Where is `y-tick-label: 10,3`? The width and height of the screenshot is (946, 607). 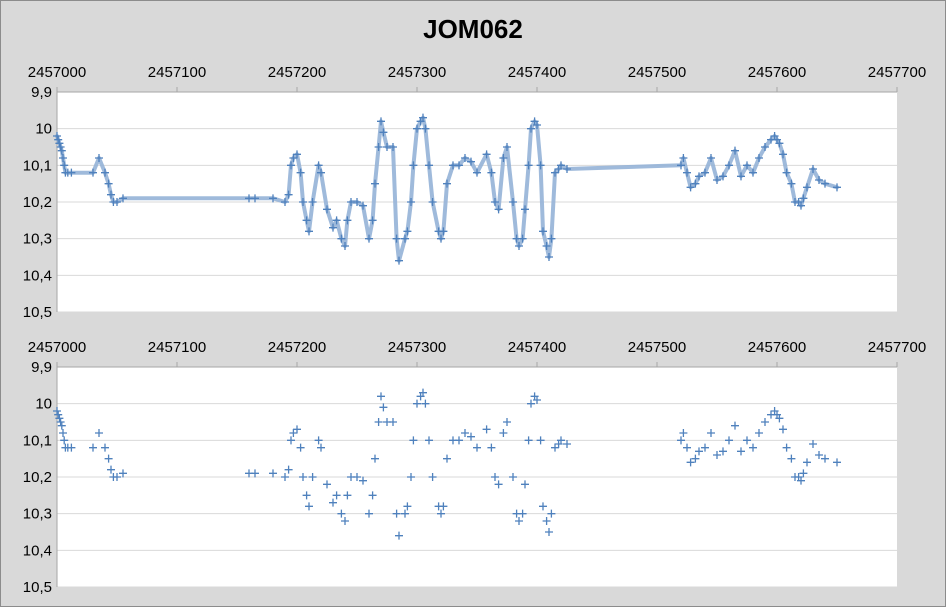
y-tick-label: 10,3 is located at coordinates (37, 239).